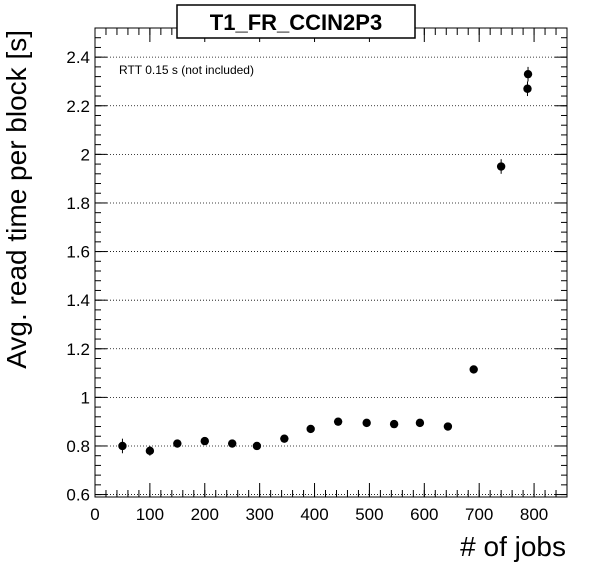  I want to click on x-tick-label: 100, so click(150, 514).